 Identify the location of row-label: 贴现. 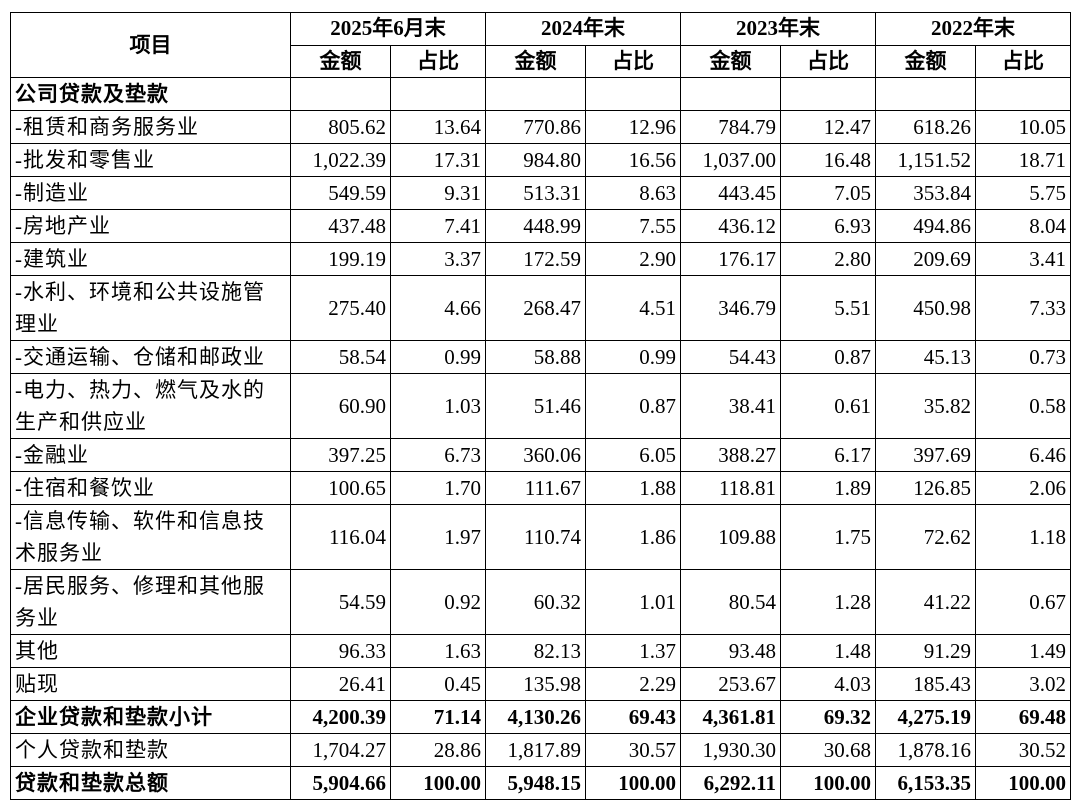
(150, 684).